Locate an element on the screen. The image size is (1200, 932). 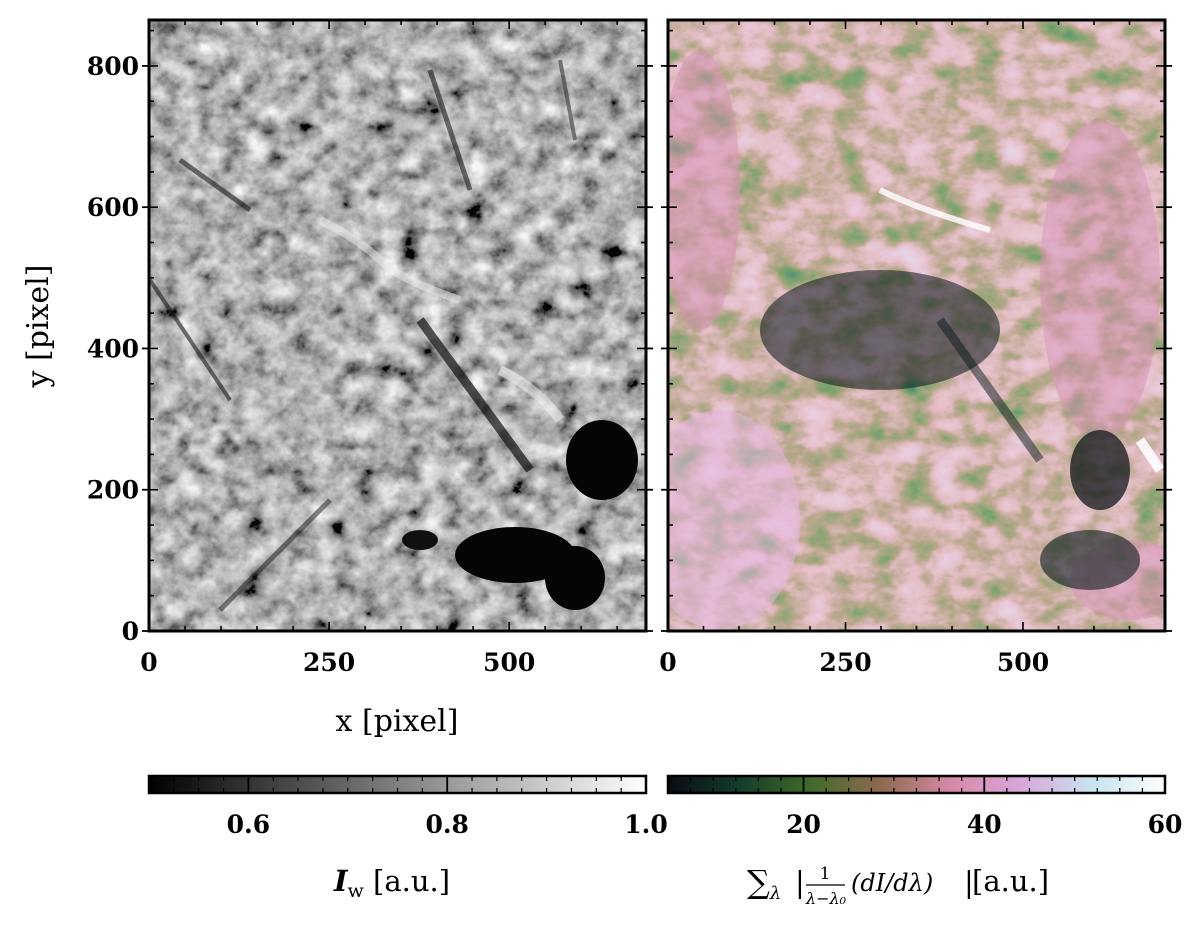
svg-text: λ−λ₀ is located at coordinates (826, 898).